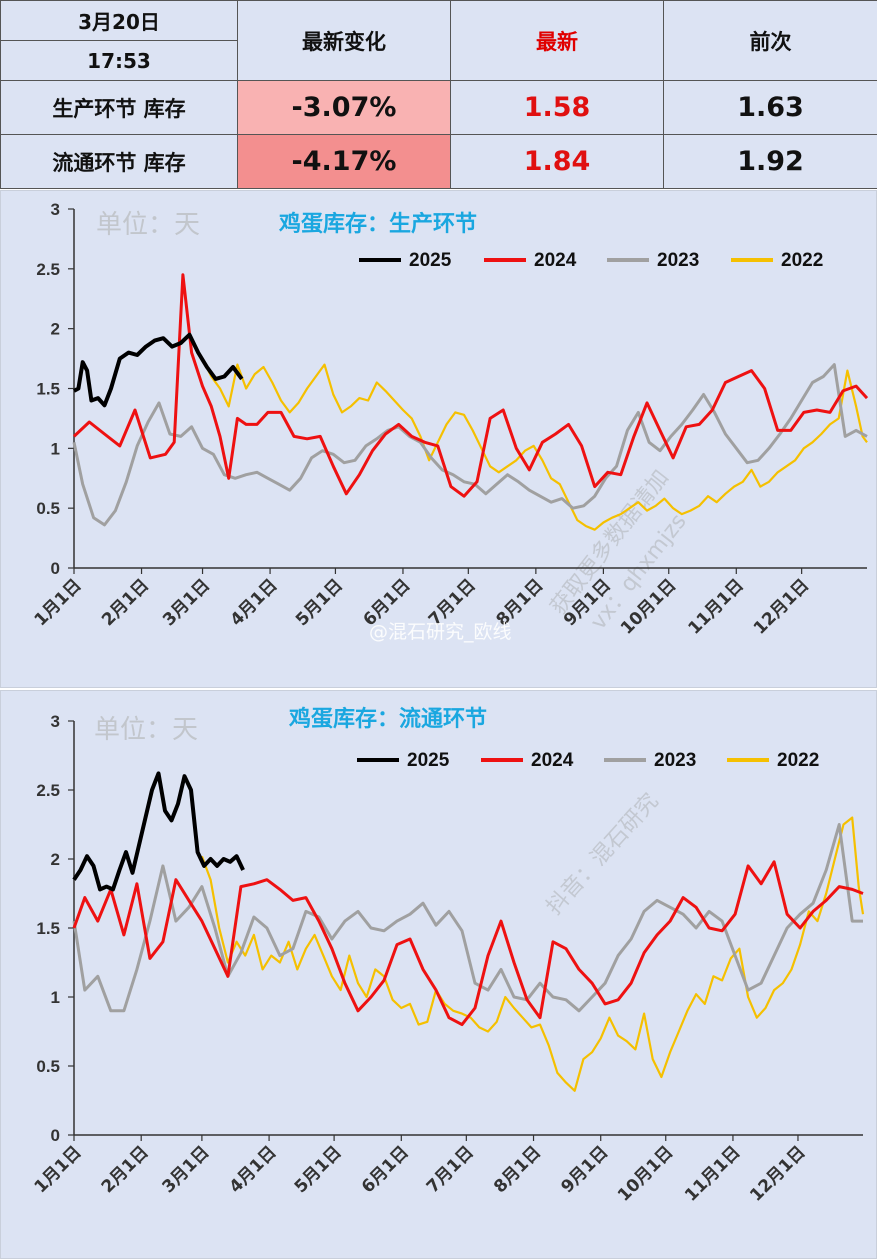  I want to click on table-row: 流通环节 库存 -4.17% 1.84 1.92, so click(439, 162).